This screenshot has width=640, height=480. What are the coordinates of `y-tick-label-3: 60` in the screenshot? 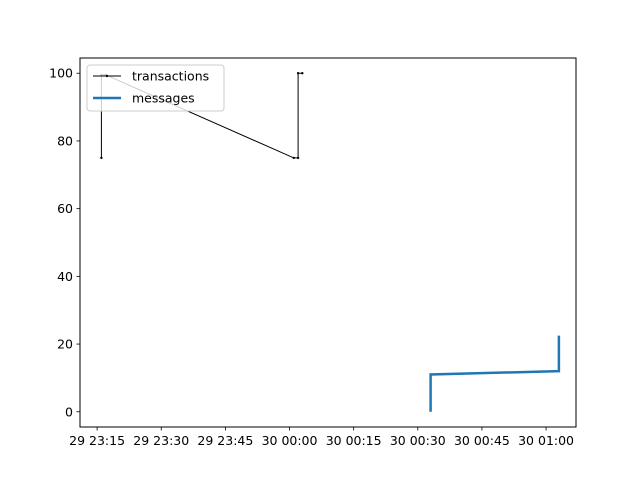 It's located at (65, 208).